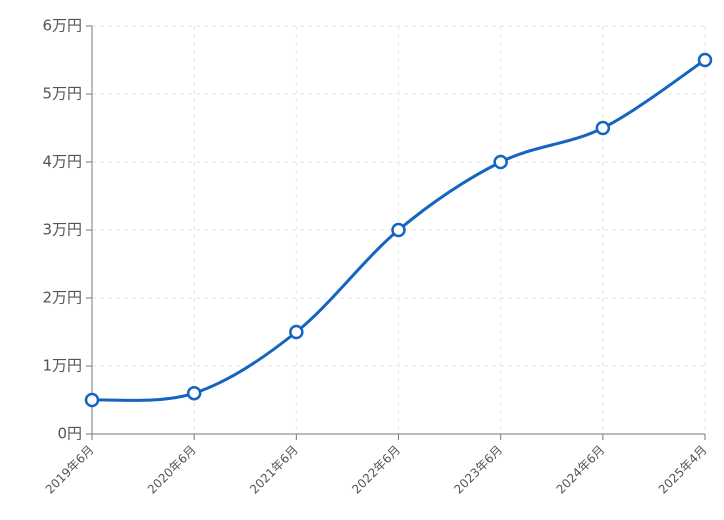  I want to click on x-tick-label: 2021年6月, so click(274, 470).